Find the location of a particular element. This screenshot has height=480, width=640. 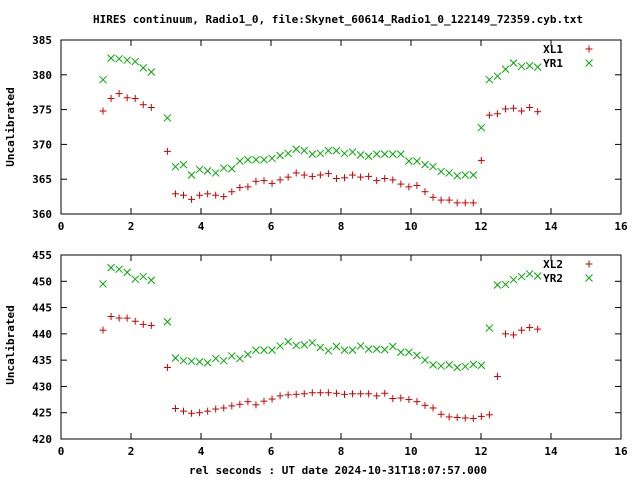

legend-label-yr2: YR2 is located at coordinates (553, 278).